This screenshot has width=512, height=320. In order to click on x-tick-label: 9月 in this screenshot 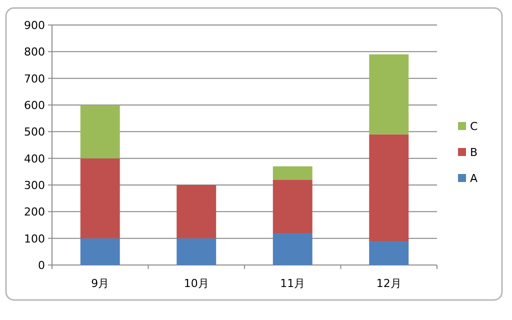, I will do `click(100, 283)`.